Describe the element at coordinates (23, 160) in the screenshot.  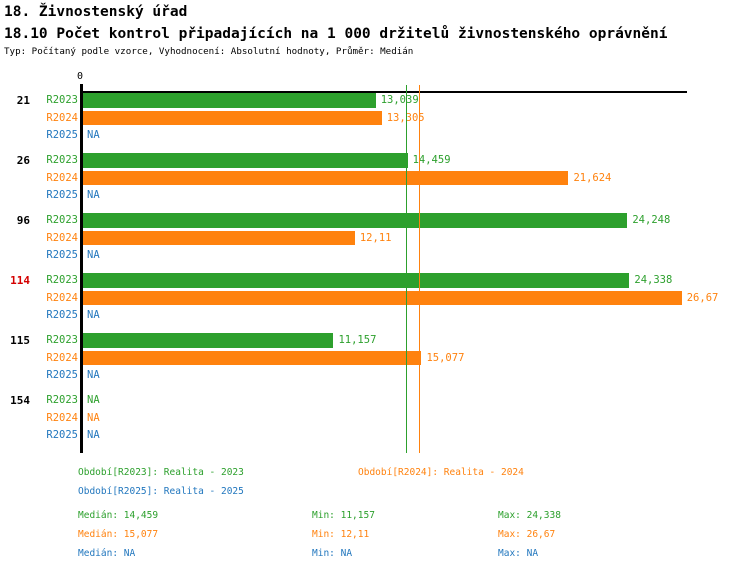
I see `category-label-26: 26` at that location.